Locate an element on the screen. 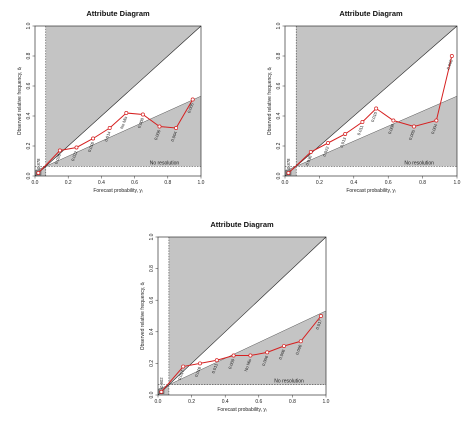  point-label: 0.011 is located at coordinates (215, 368).